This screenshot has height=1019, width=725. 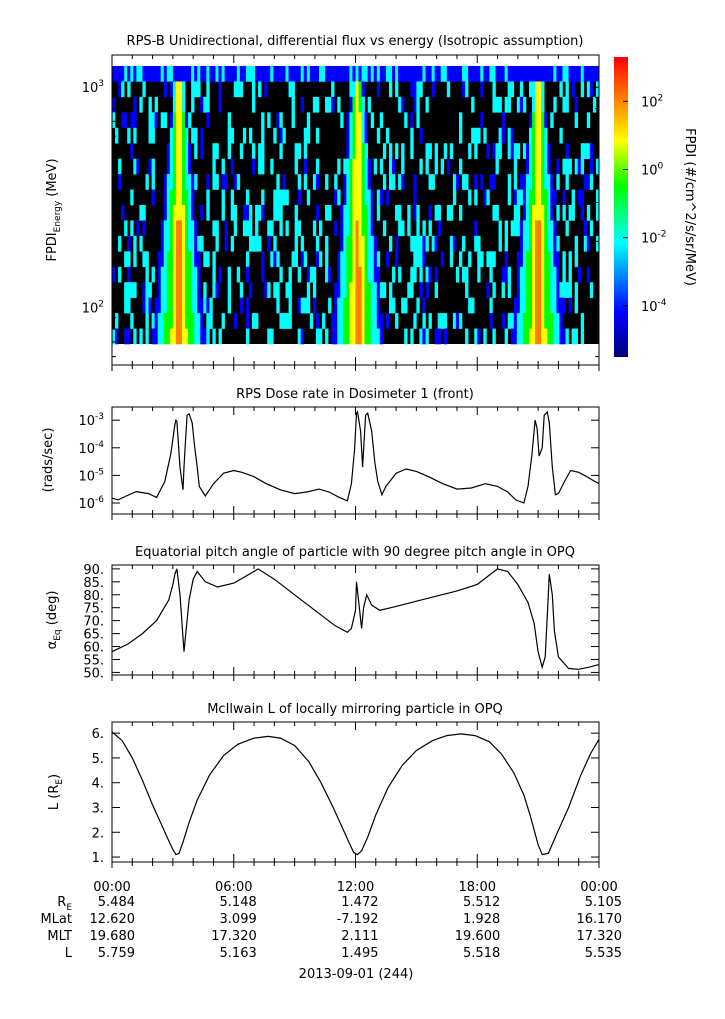 What do you see at coordinates (69, 953) in the screenshot?
I see `ephemeris-label-main: L` at bounding box center [69, 953].